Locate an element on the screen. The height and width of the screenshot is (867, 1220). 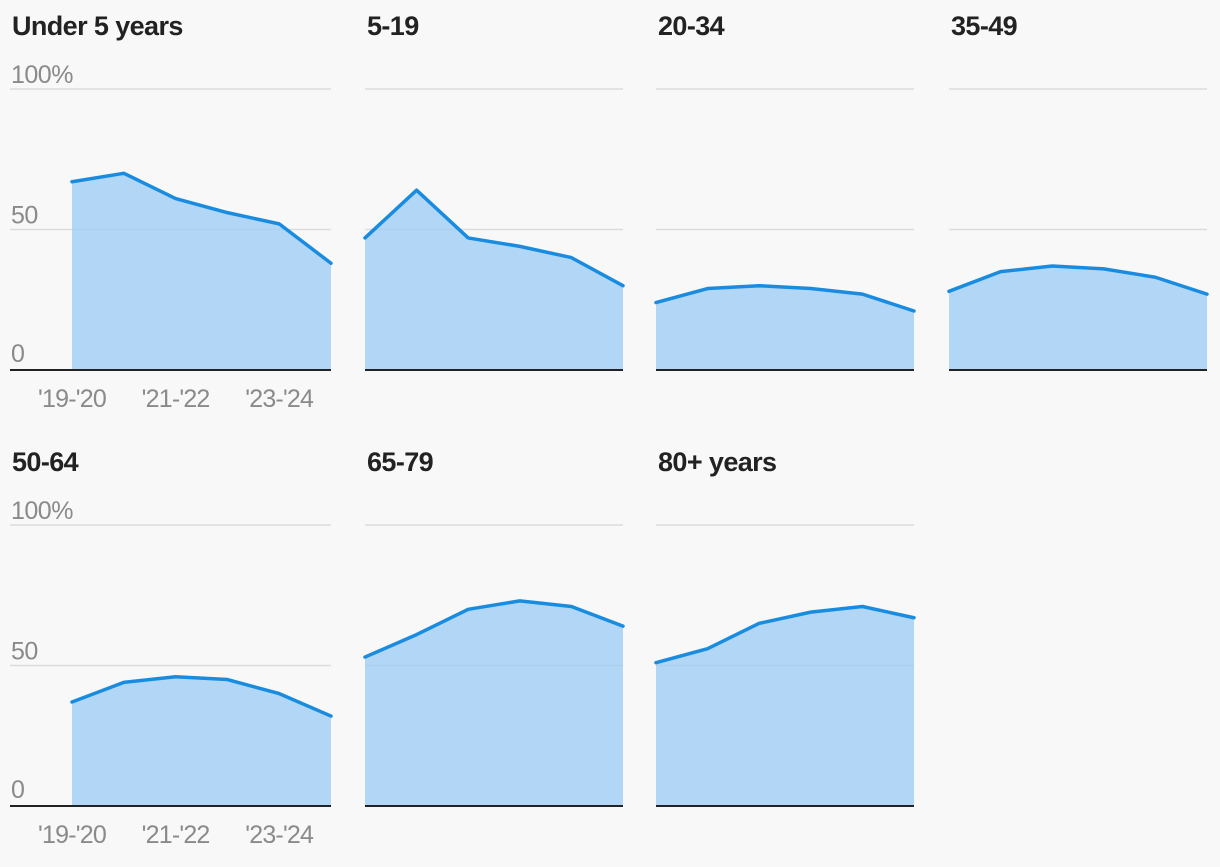
panel-4: 35-49 is located at coordinates (1078, 190).